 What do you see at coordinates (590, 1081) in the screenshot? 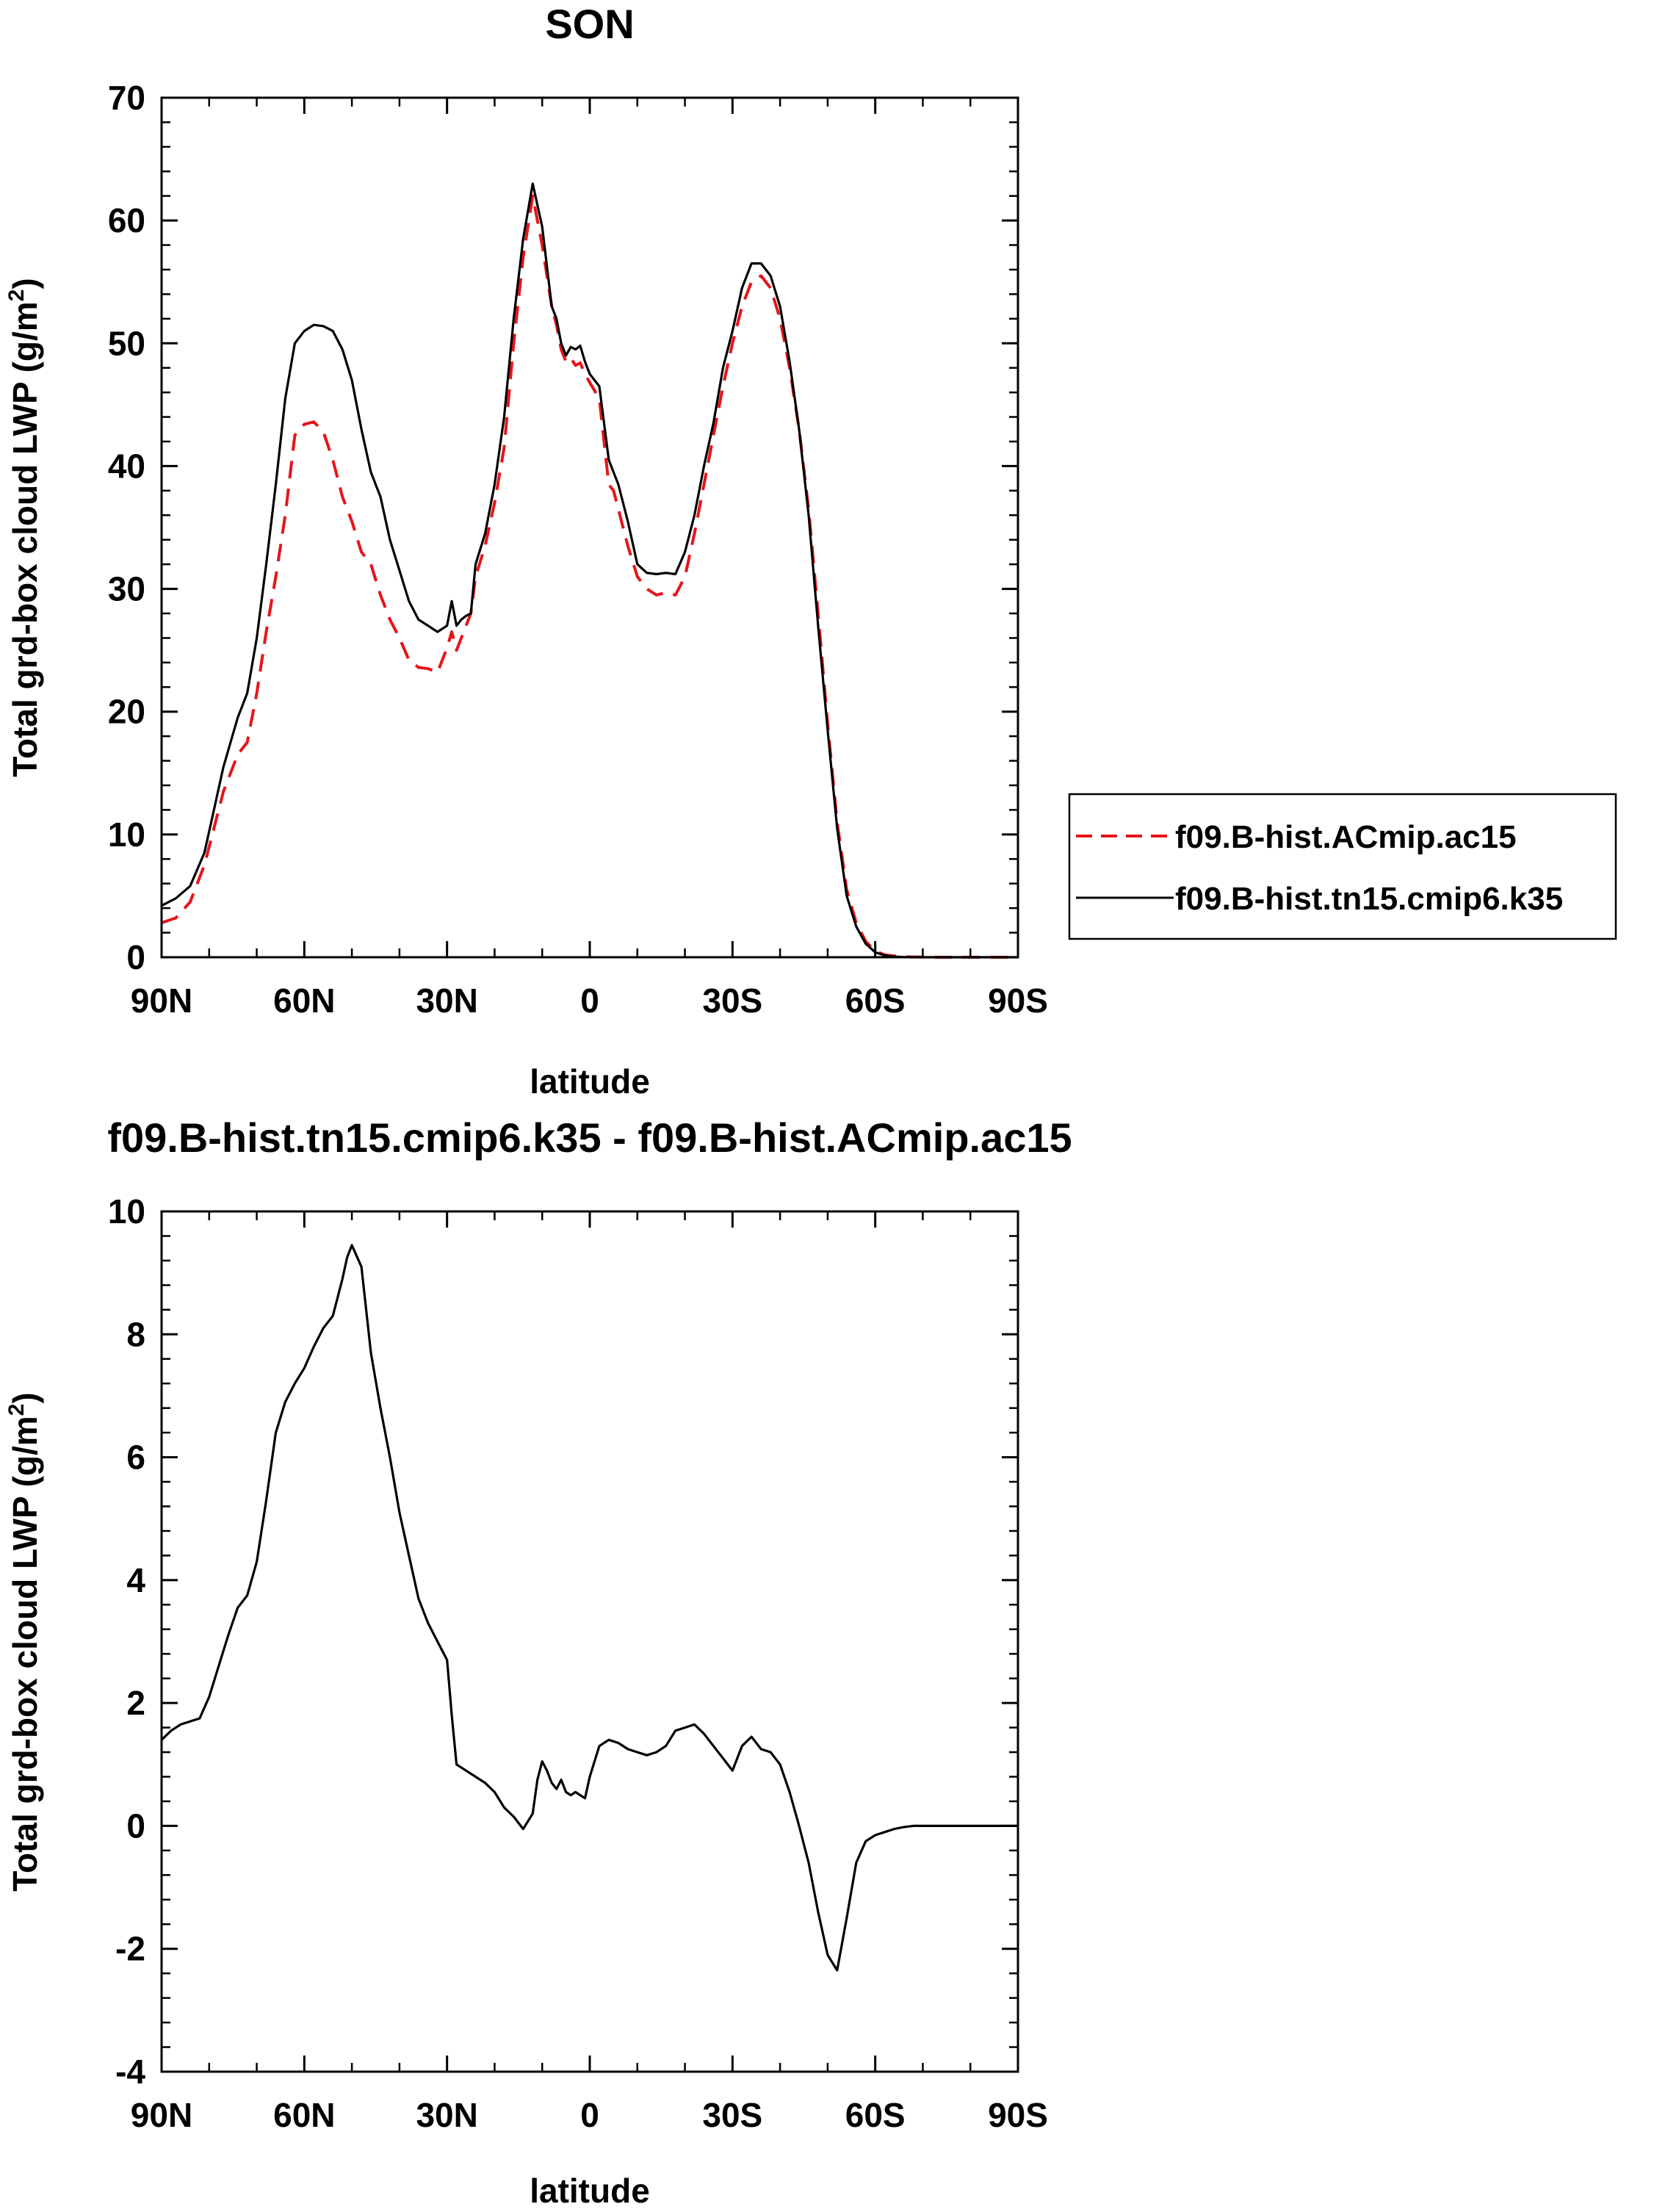
I see `top-x-axis-title: latitude` at bounding box center [590, 1081].